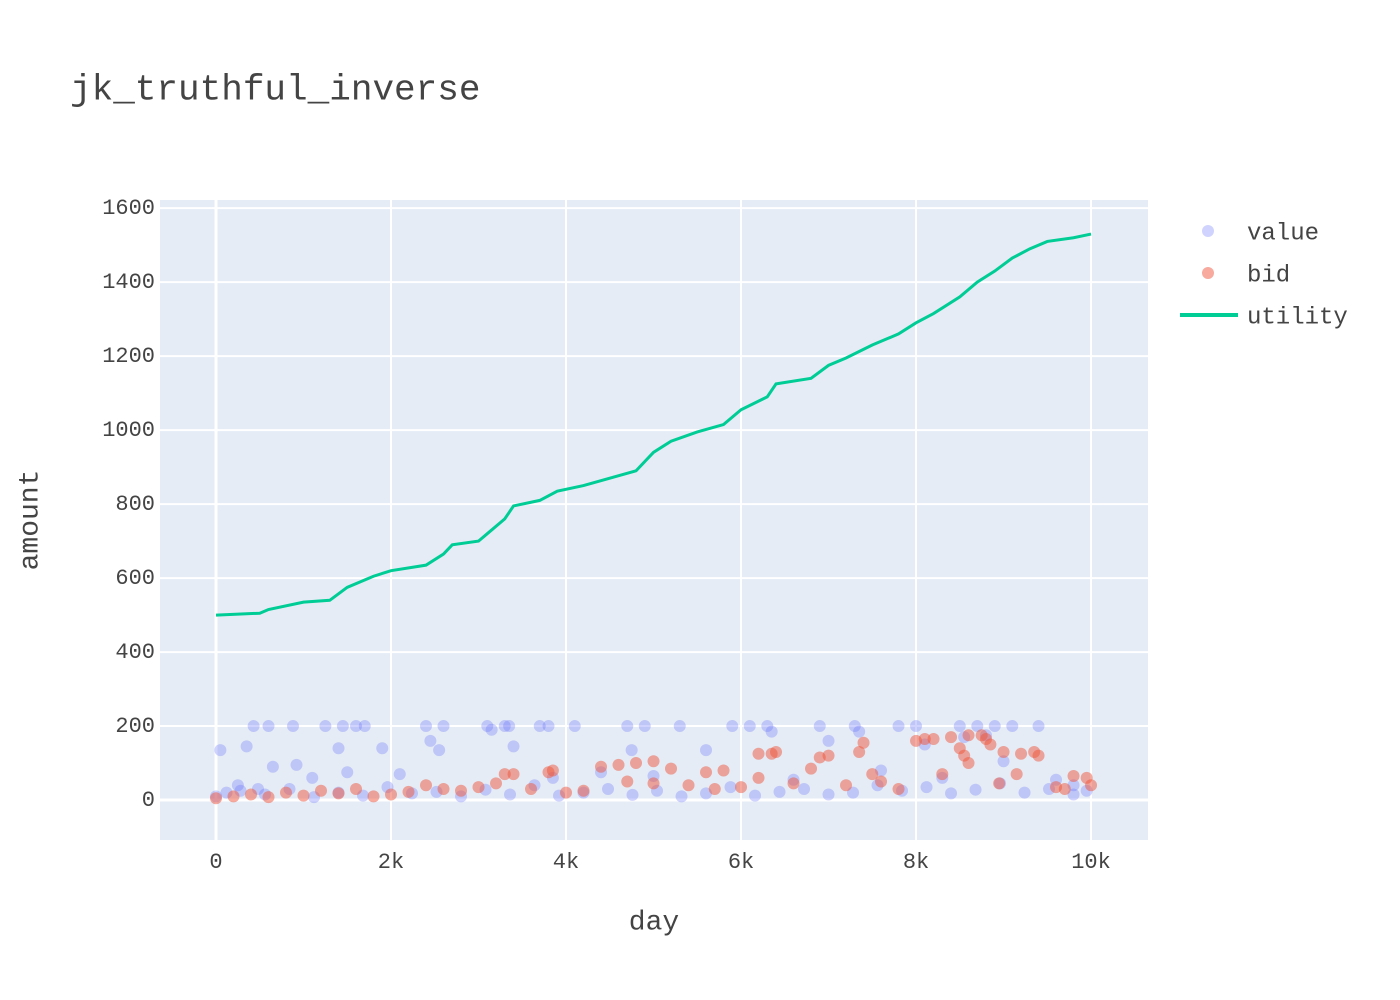  Describe the element at coordinates (30, 520) in the screenshot. I see `y-axis-title: amount` at that location.